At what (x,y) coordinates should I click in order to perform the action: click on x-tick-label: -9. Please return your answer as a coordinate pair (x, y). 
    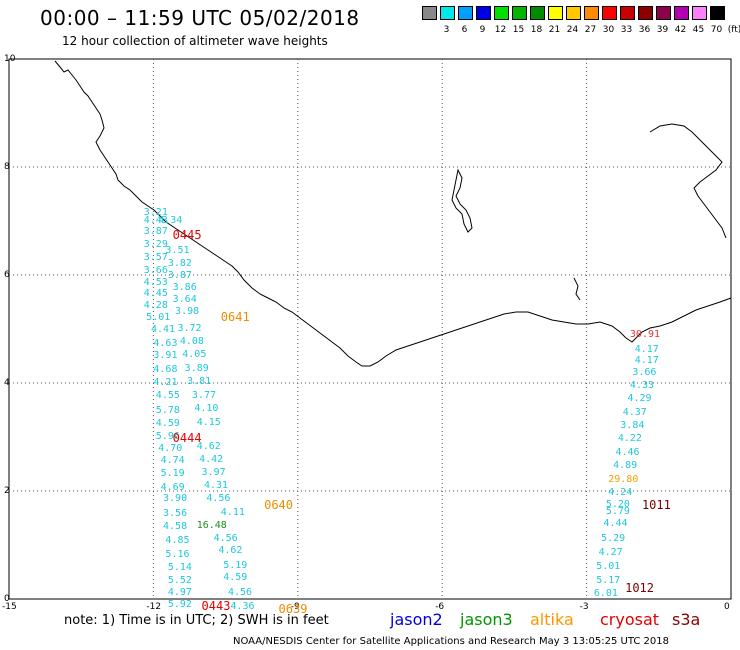
    Looking at the image, I should click on (295, 607).